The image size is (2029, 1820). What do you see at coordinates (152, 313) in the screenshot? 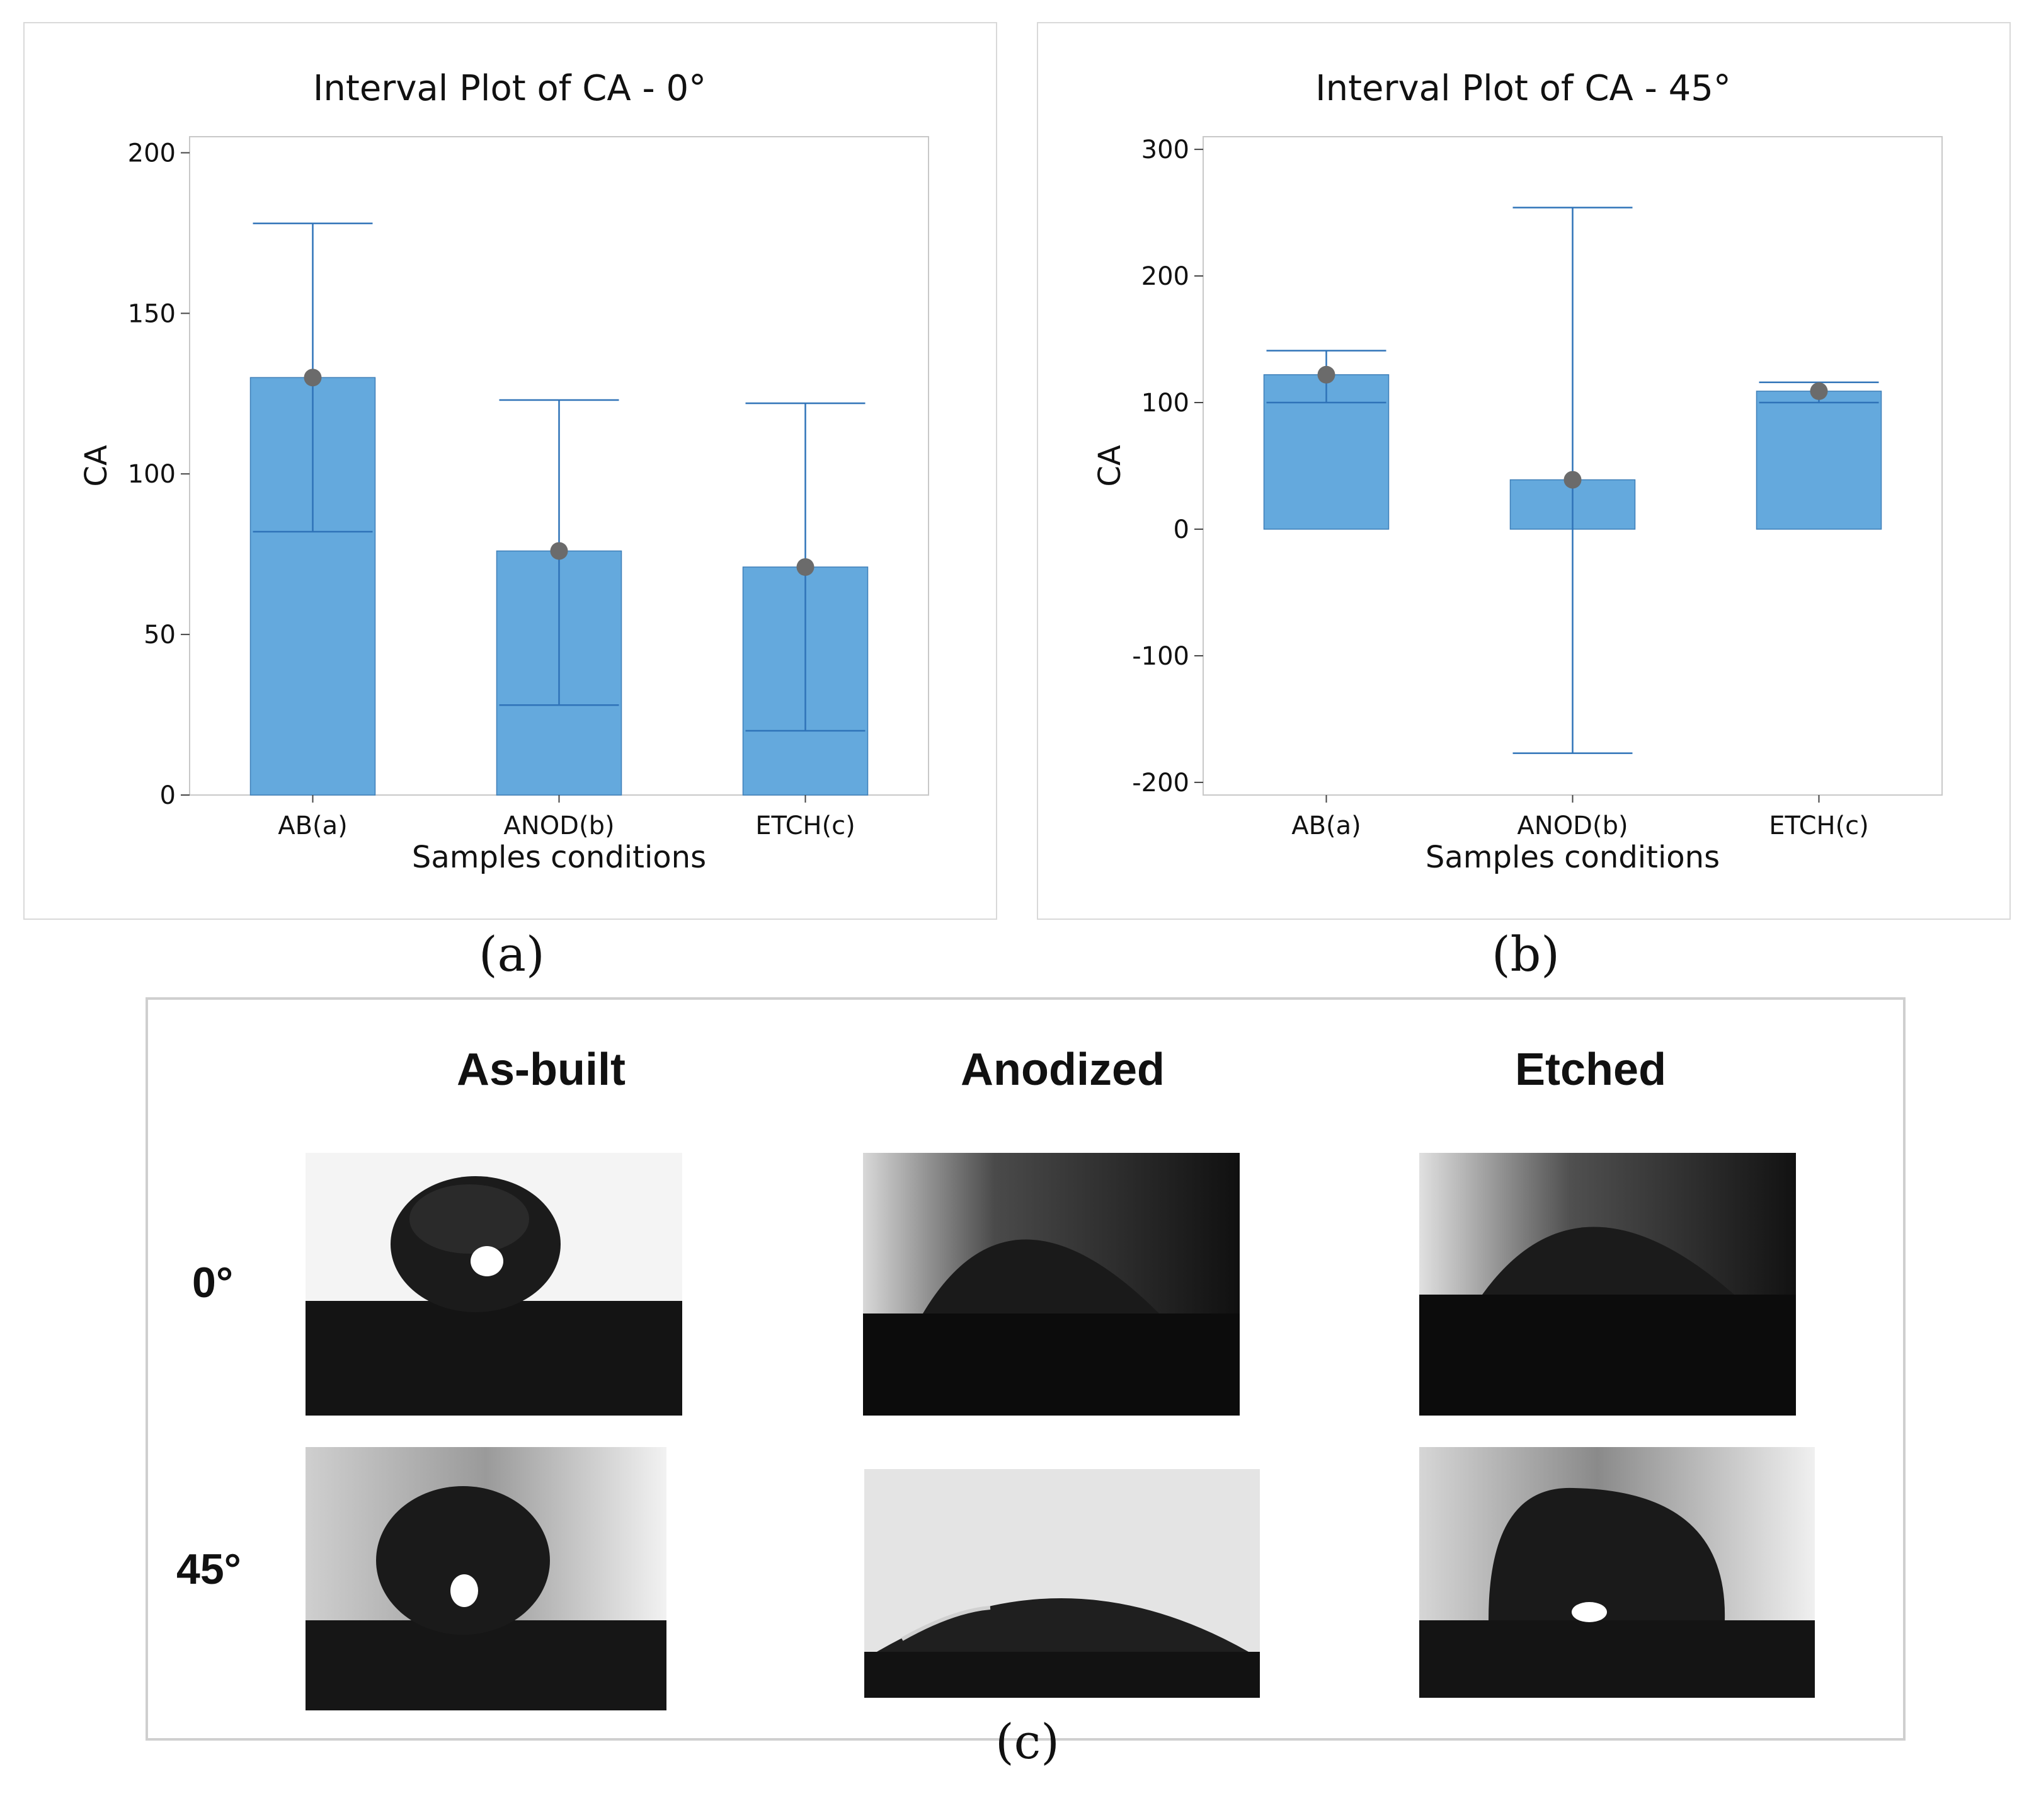
I see `chart-a-y-tick-label-3: 150` at bounding box center [152, 313].